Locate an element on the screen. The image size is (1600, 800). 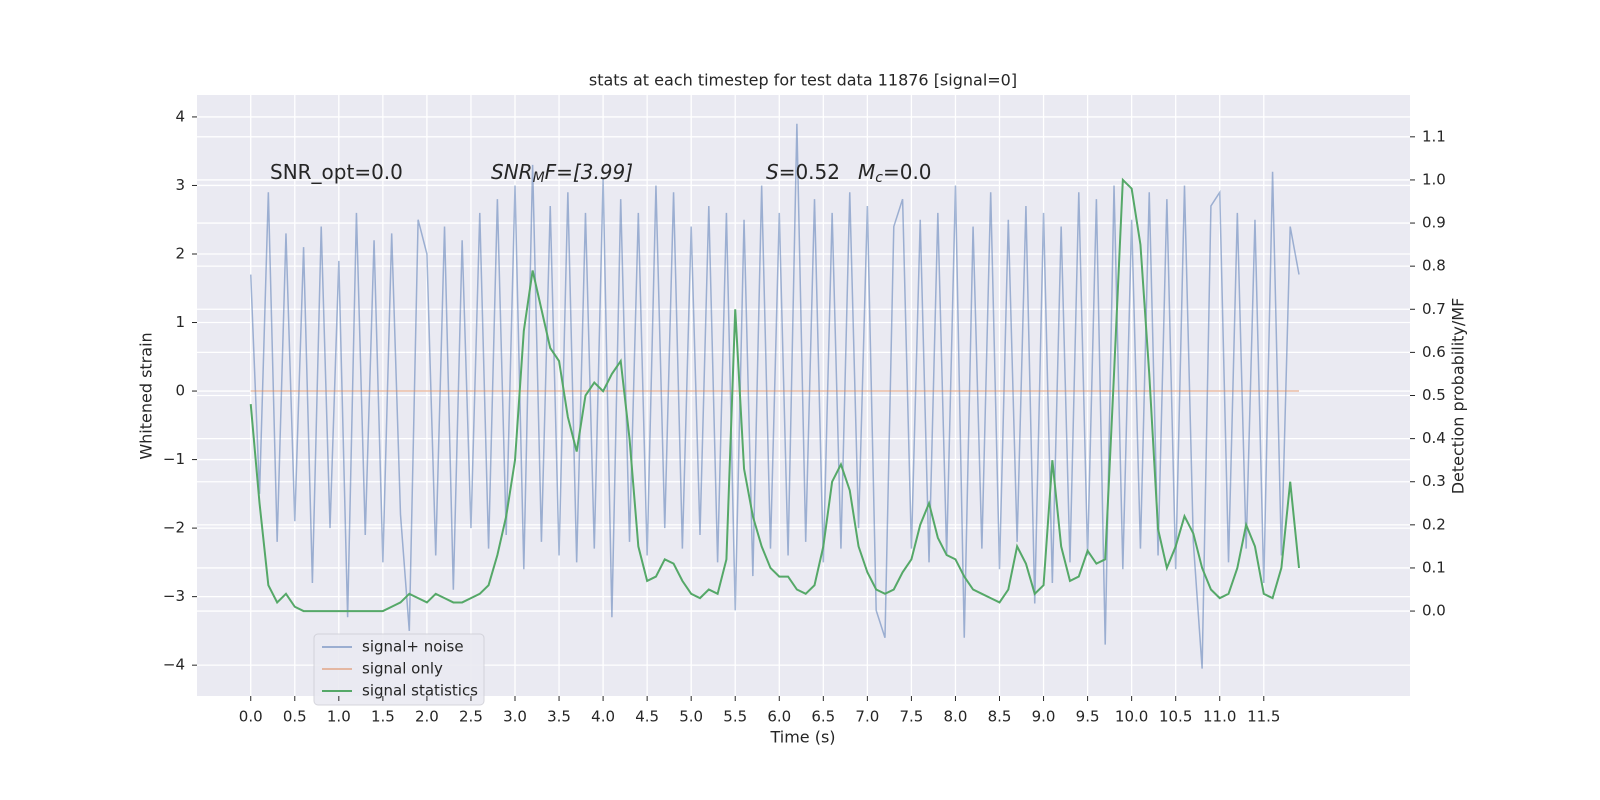
y-axis-label: Whitened strain is located at coordinates (146, 395).